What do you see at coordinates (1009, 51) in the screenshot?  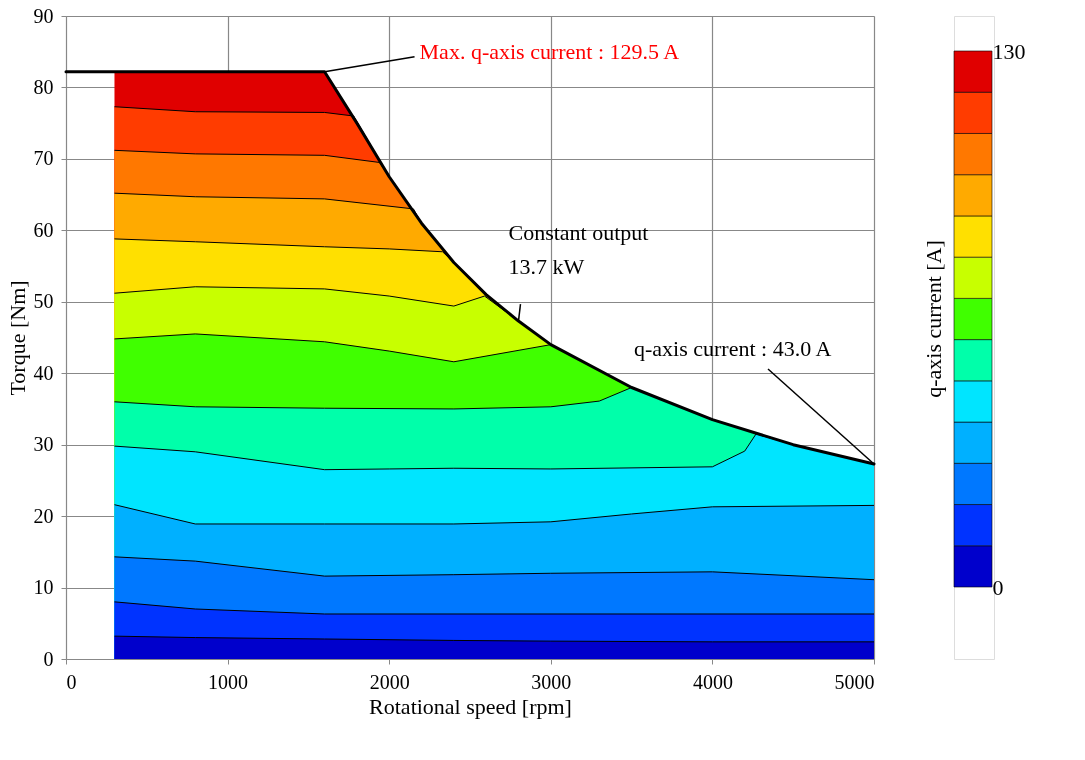 I see `color-bar-label: 130` at bounding box center [1009, 51].